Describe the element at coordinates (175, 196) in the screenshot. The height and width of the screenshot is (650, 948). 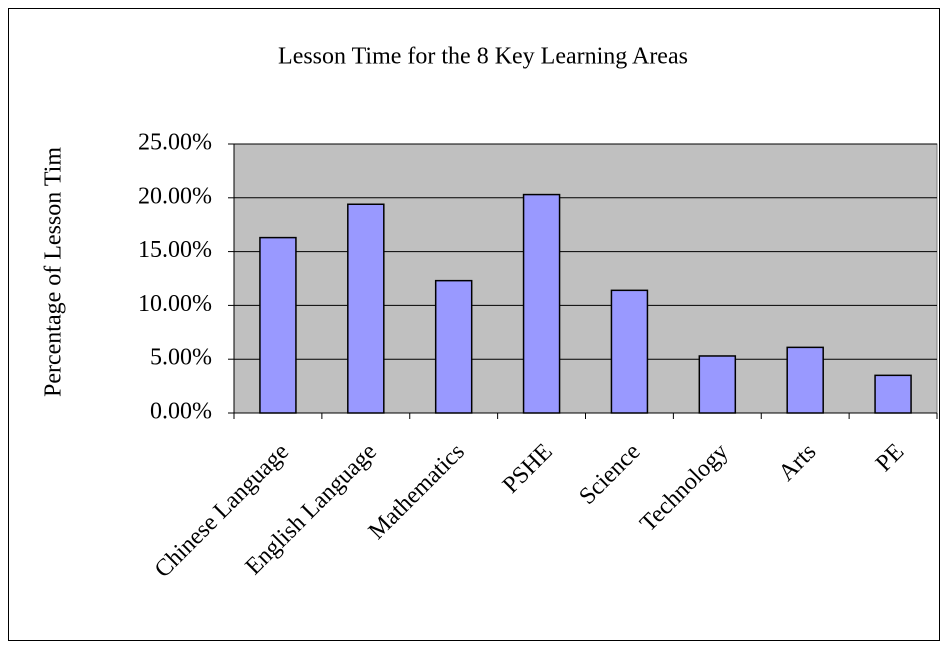
I see `y-tick-label: 20.00%` at that location.